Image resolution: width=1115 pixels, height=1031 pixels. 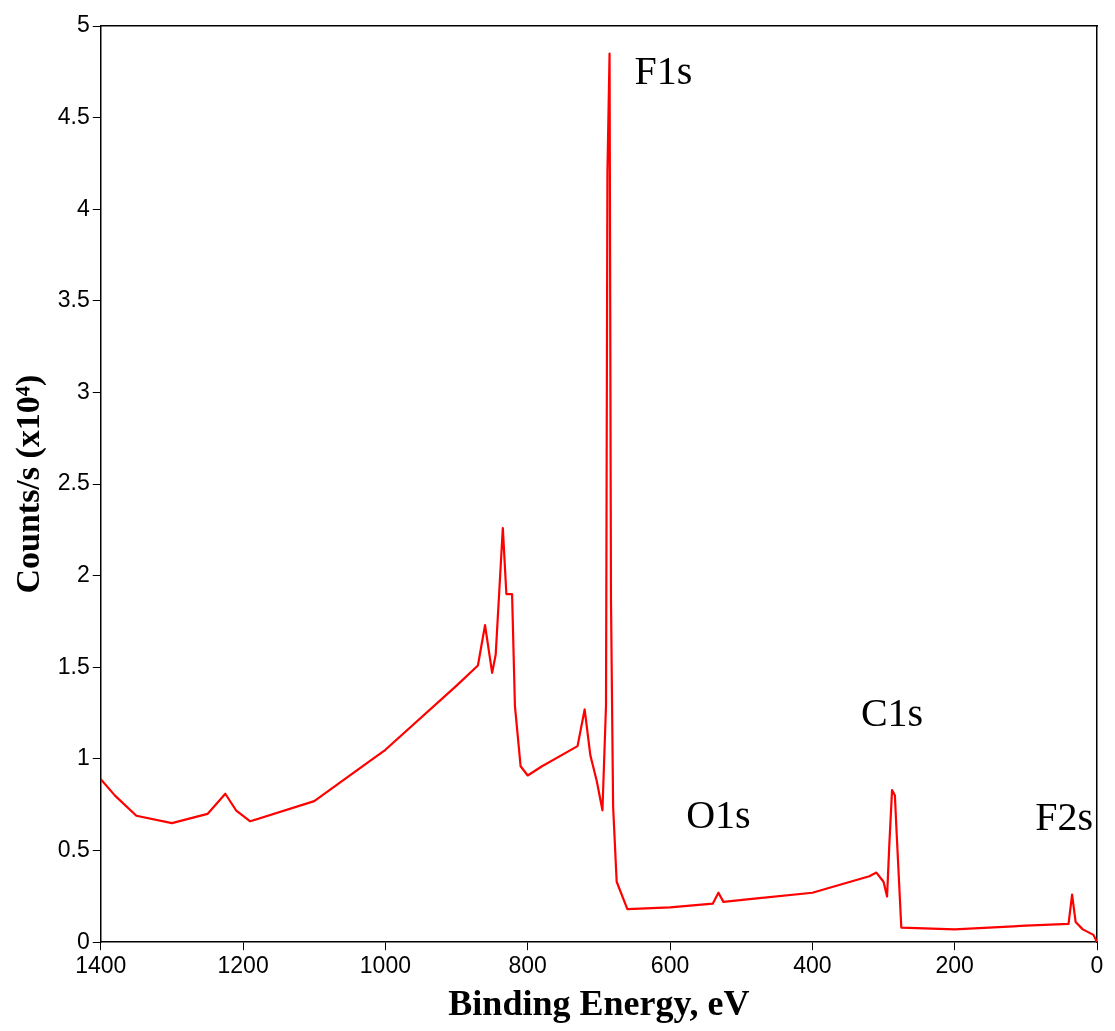 I want to click on x-tick-label: 800, so click(x=527, y=965).